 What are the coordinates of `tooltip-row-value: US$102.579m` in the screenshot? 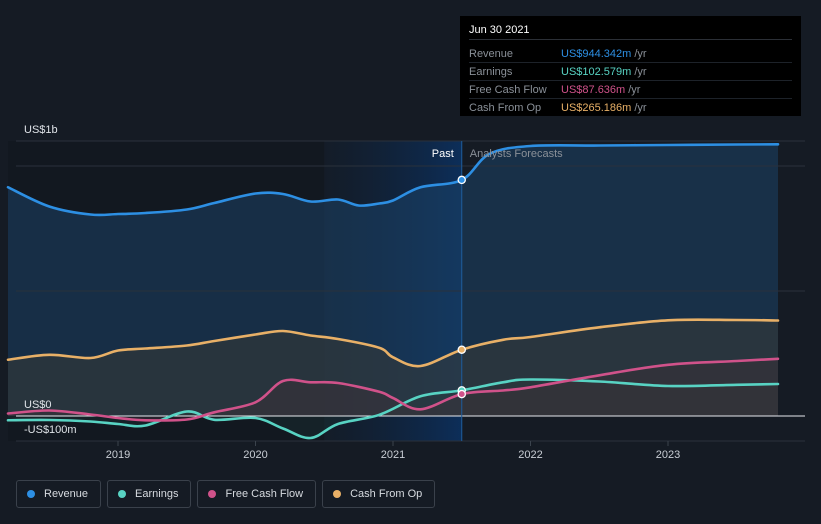 It's located at (596, 71).